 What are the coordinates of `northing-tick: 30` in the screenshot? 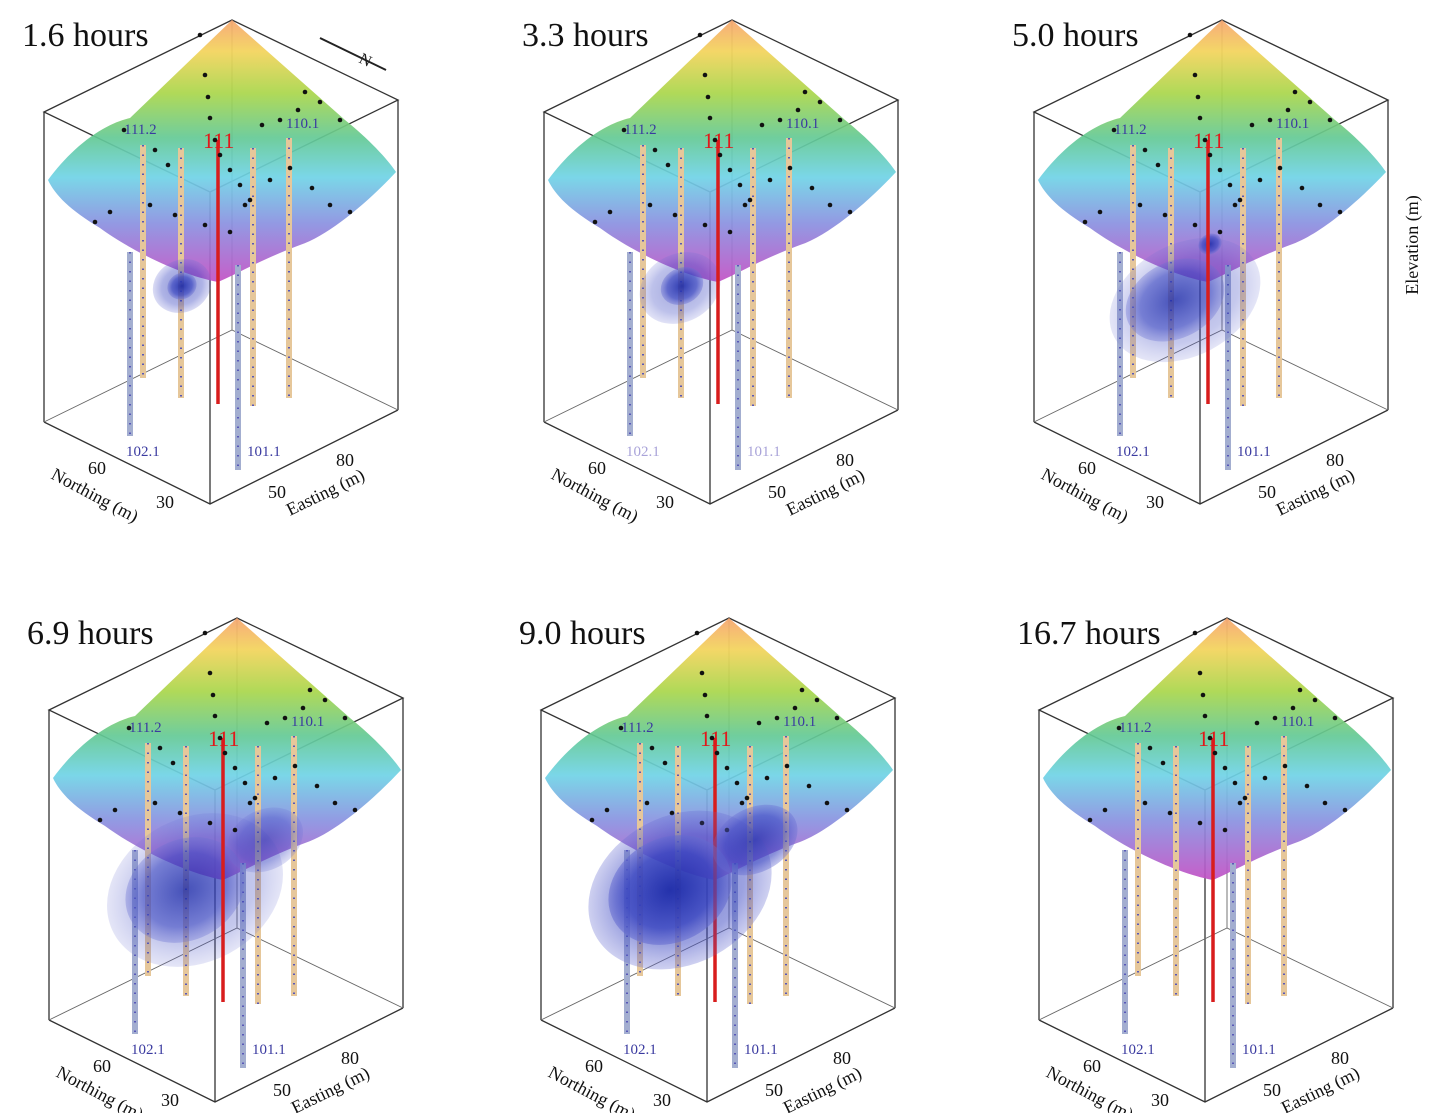 It's located at (662, 1100).